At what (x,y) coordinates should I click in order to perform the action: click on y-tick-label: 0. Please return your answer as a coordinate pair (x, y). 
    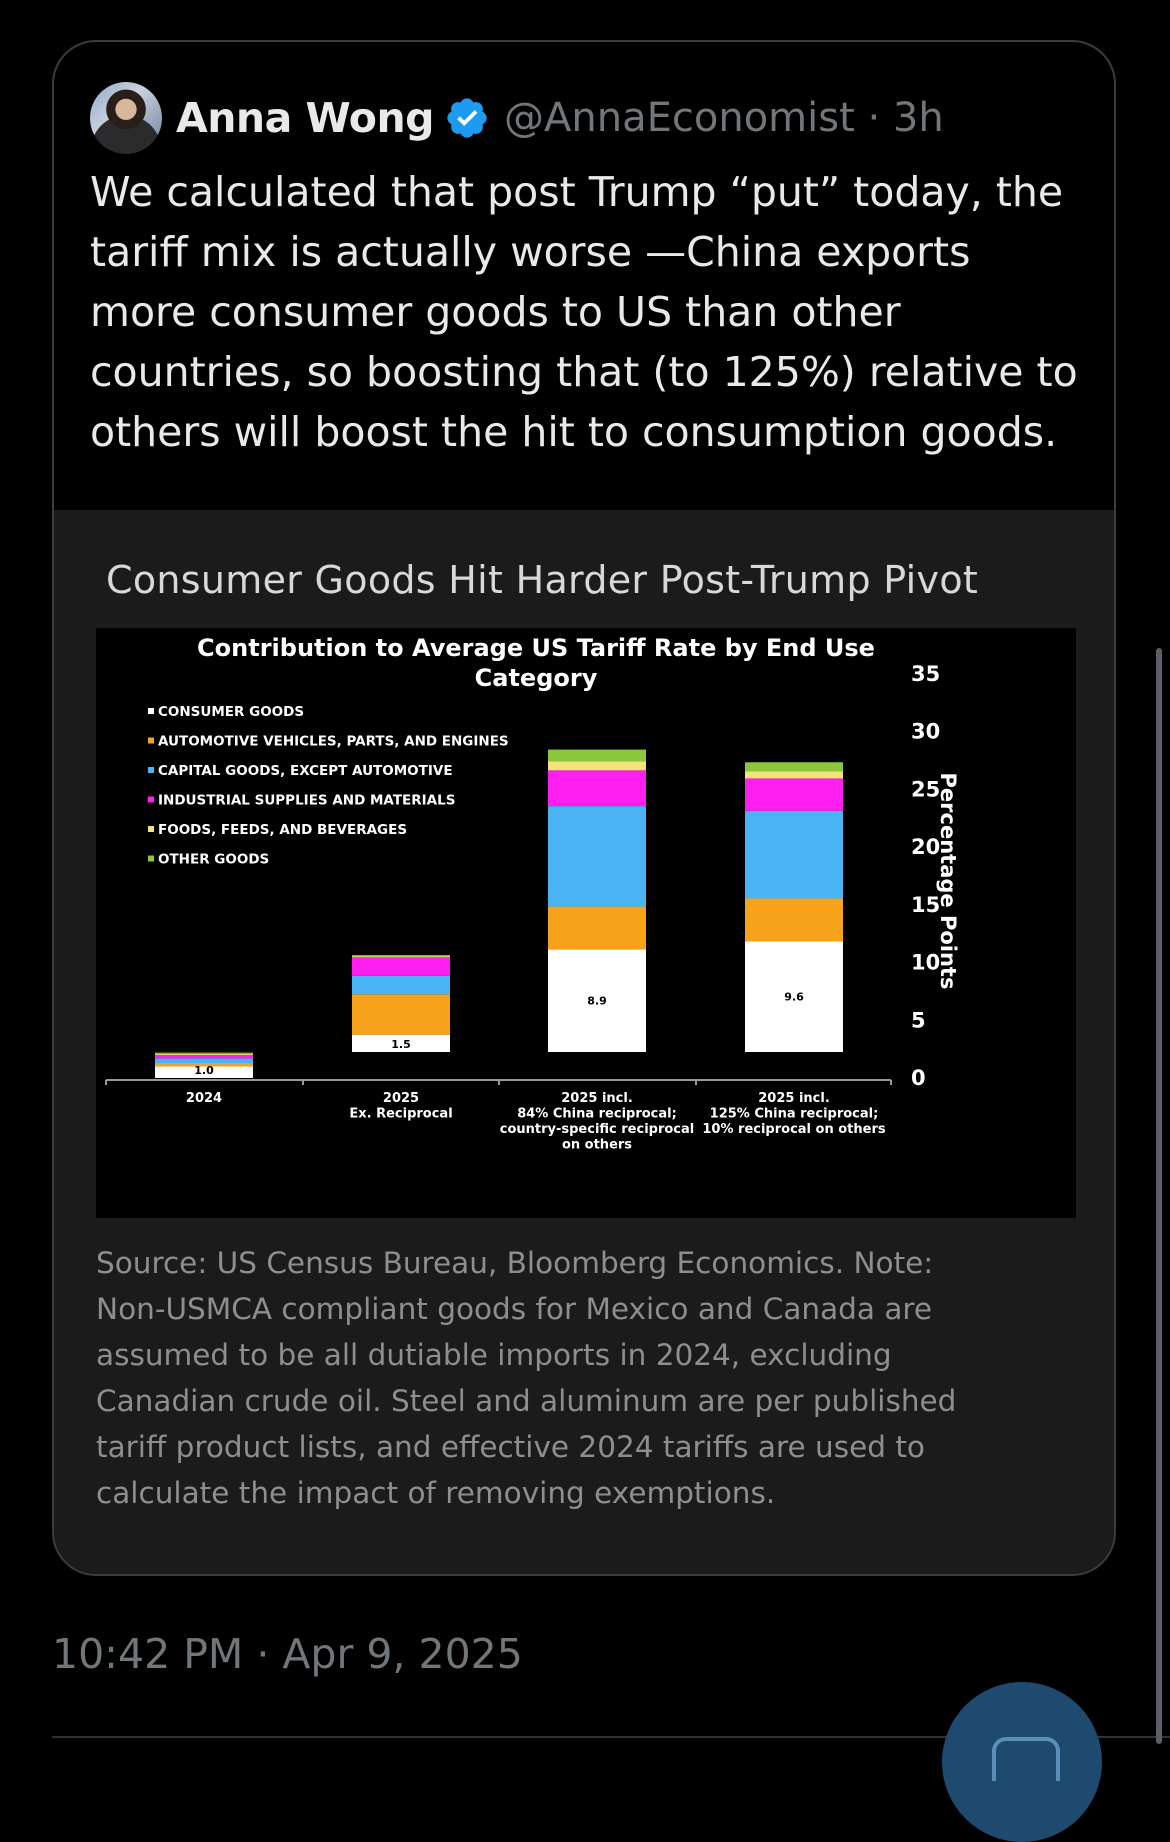
    Looking at the image, I should click on (918, 1078).